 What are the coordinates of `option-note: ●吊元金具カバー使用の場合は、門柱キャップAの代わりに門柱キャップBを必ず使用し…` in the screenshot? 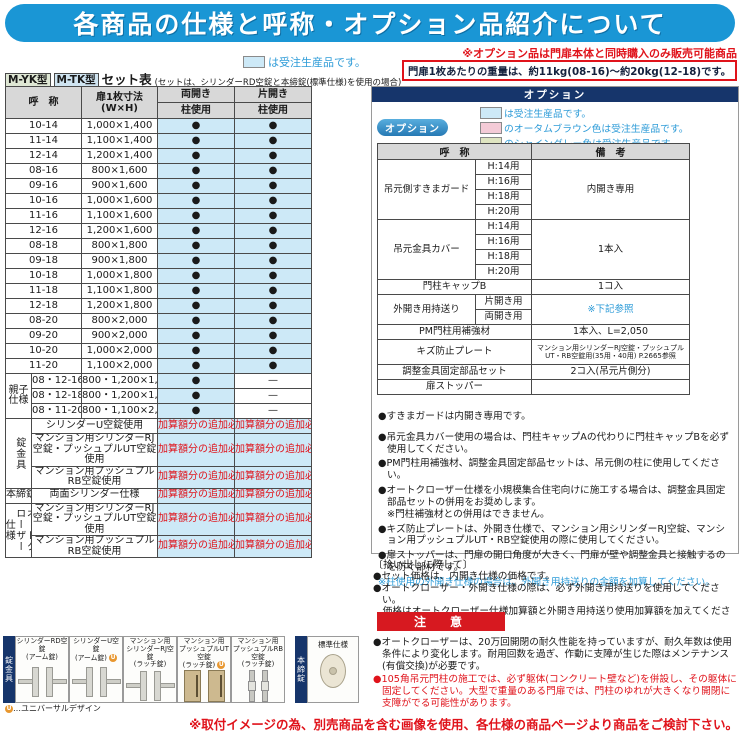 It's located at (554, 443).